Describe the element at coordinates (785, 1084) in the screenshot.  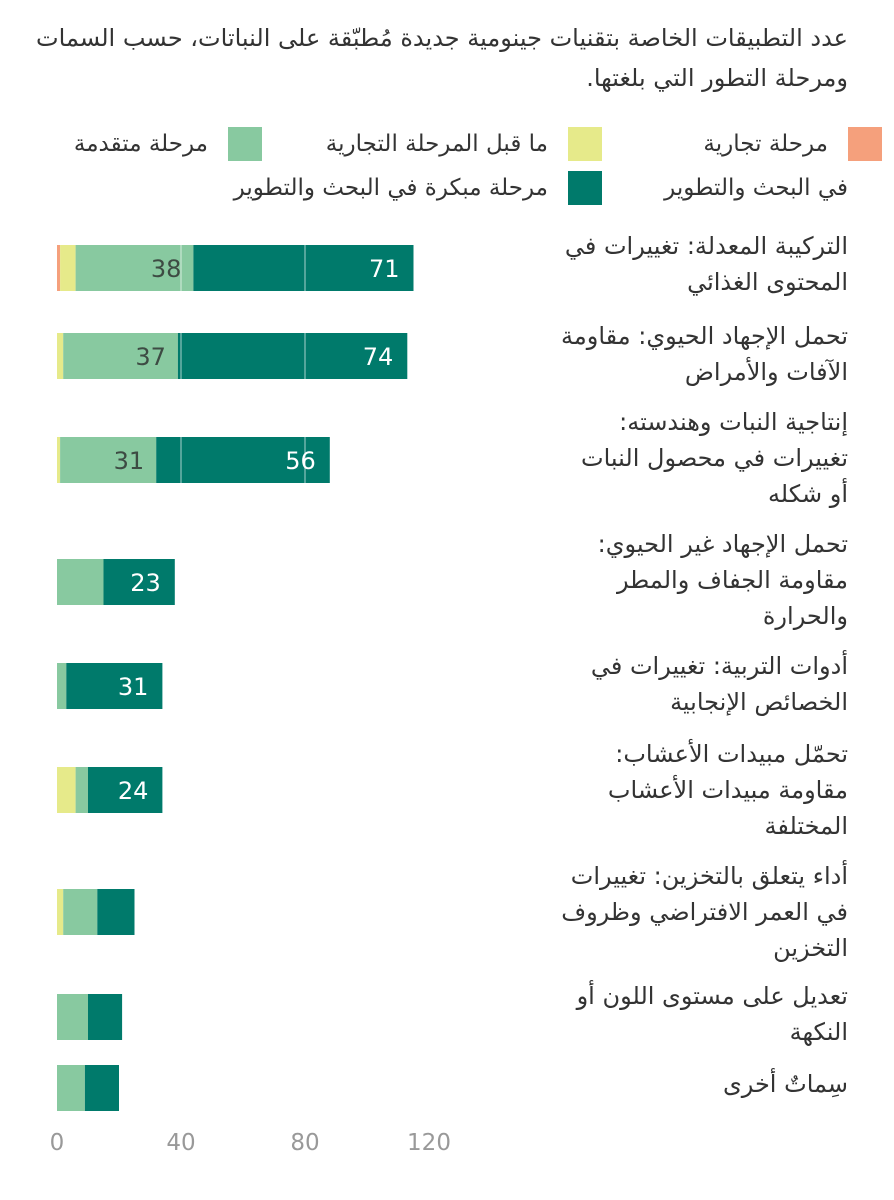
I see `category-label-other: سِماتٌ أخرى` at that location.